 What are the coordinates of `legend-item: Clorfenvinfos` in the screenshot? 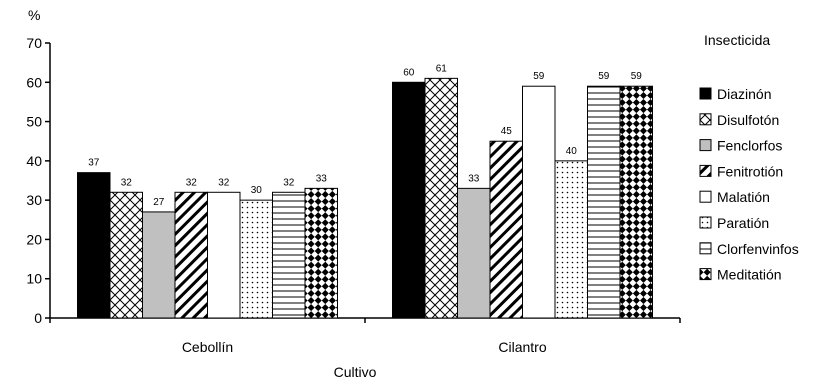 It's located at (749, 249).